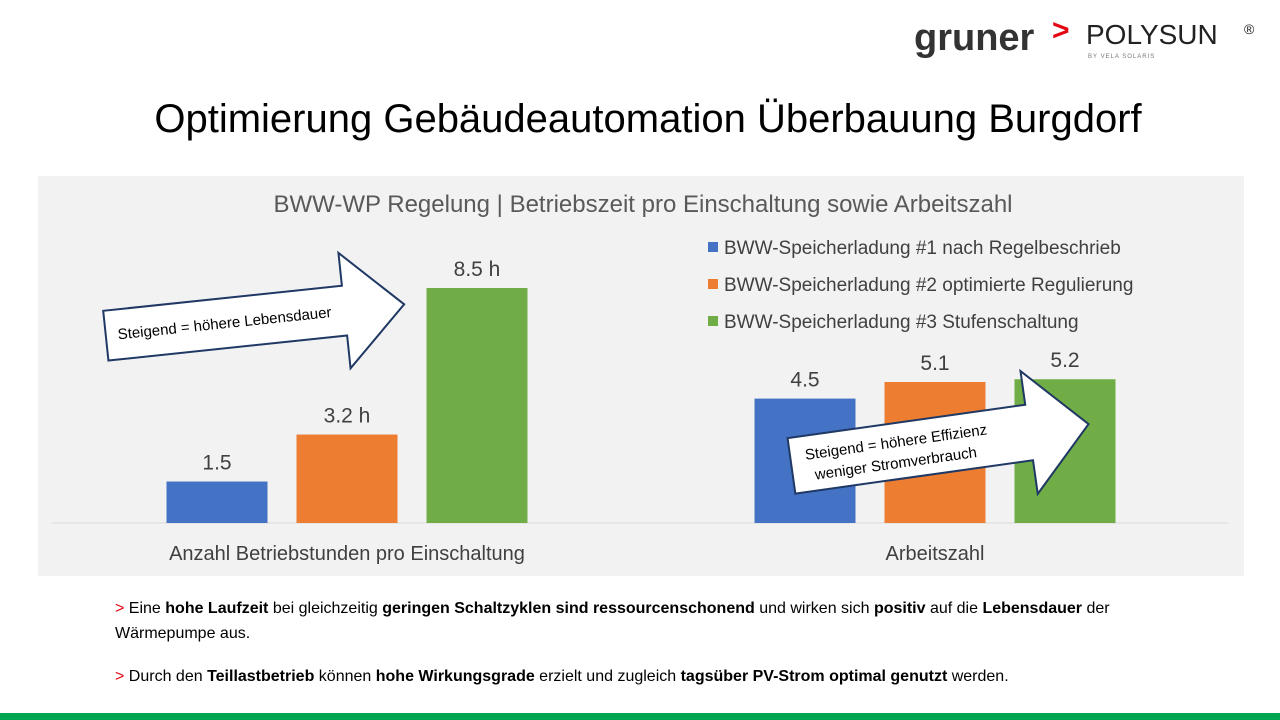 The height and width of the screenshot is (720, 1280). I want to click on logo: gruner, so click(974, 38).